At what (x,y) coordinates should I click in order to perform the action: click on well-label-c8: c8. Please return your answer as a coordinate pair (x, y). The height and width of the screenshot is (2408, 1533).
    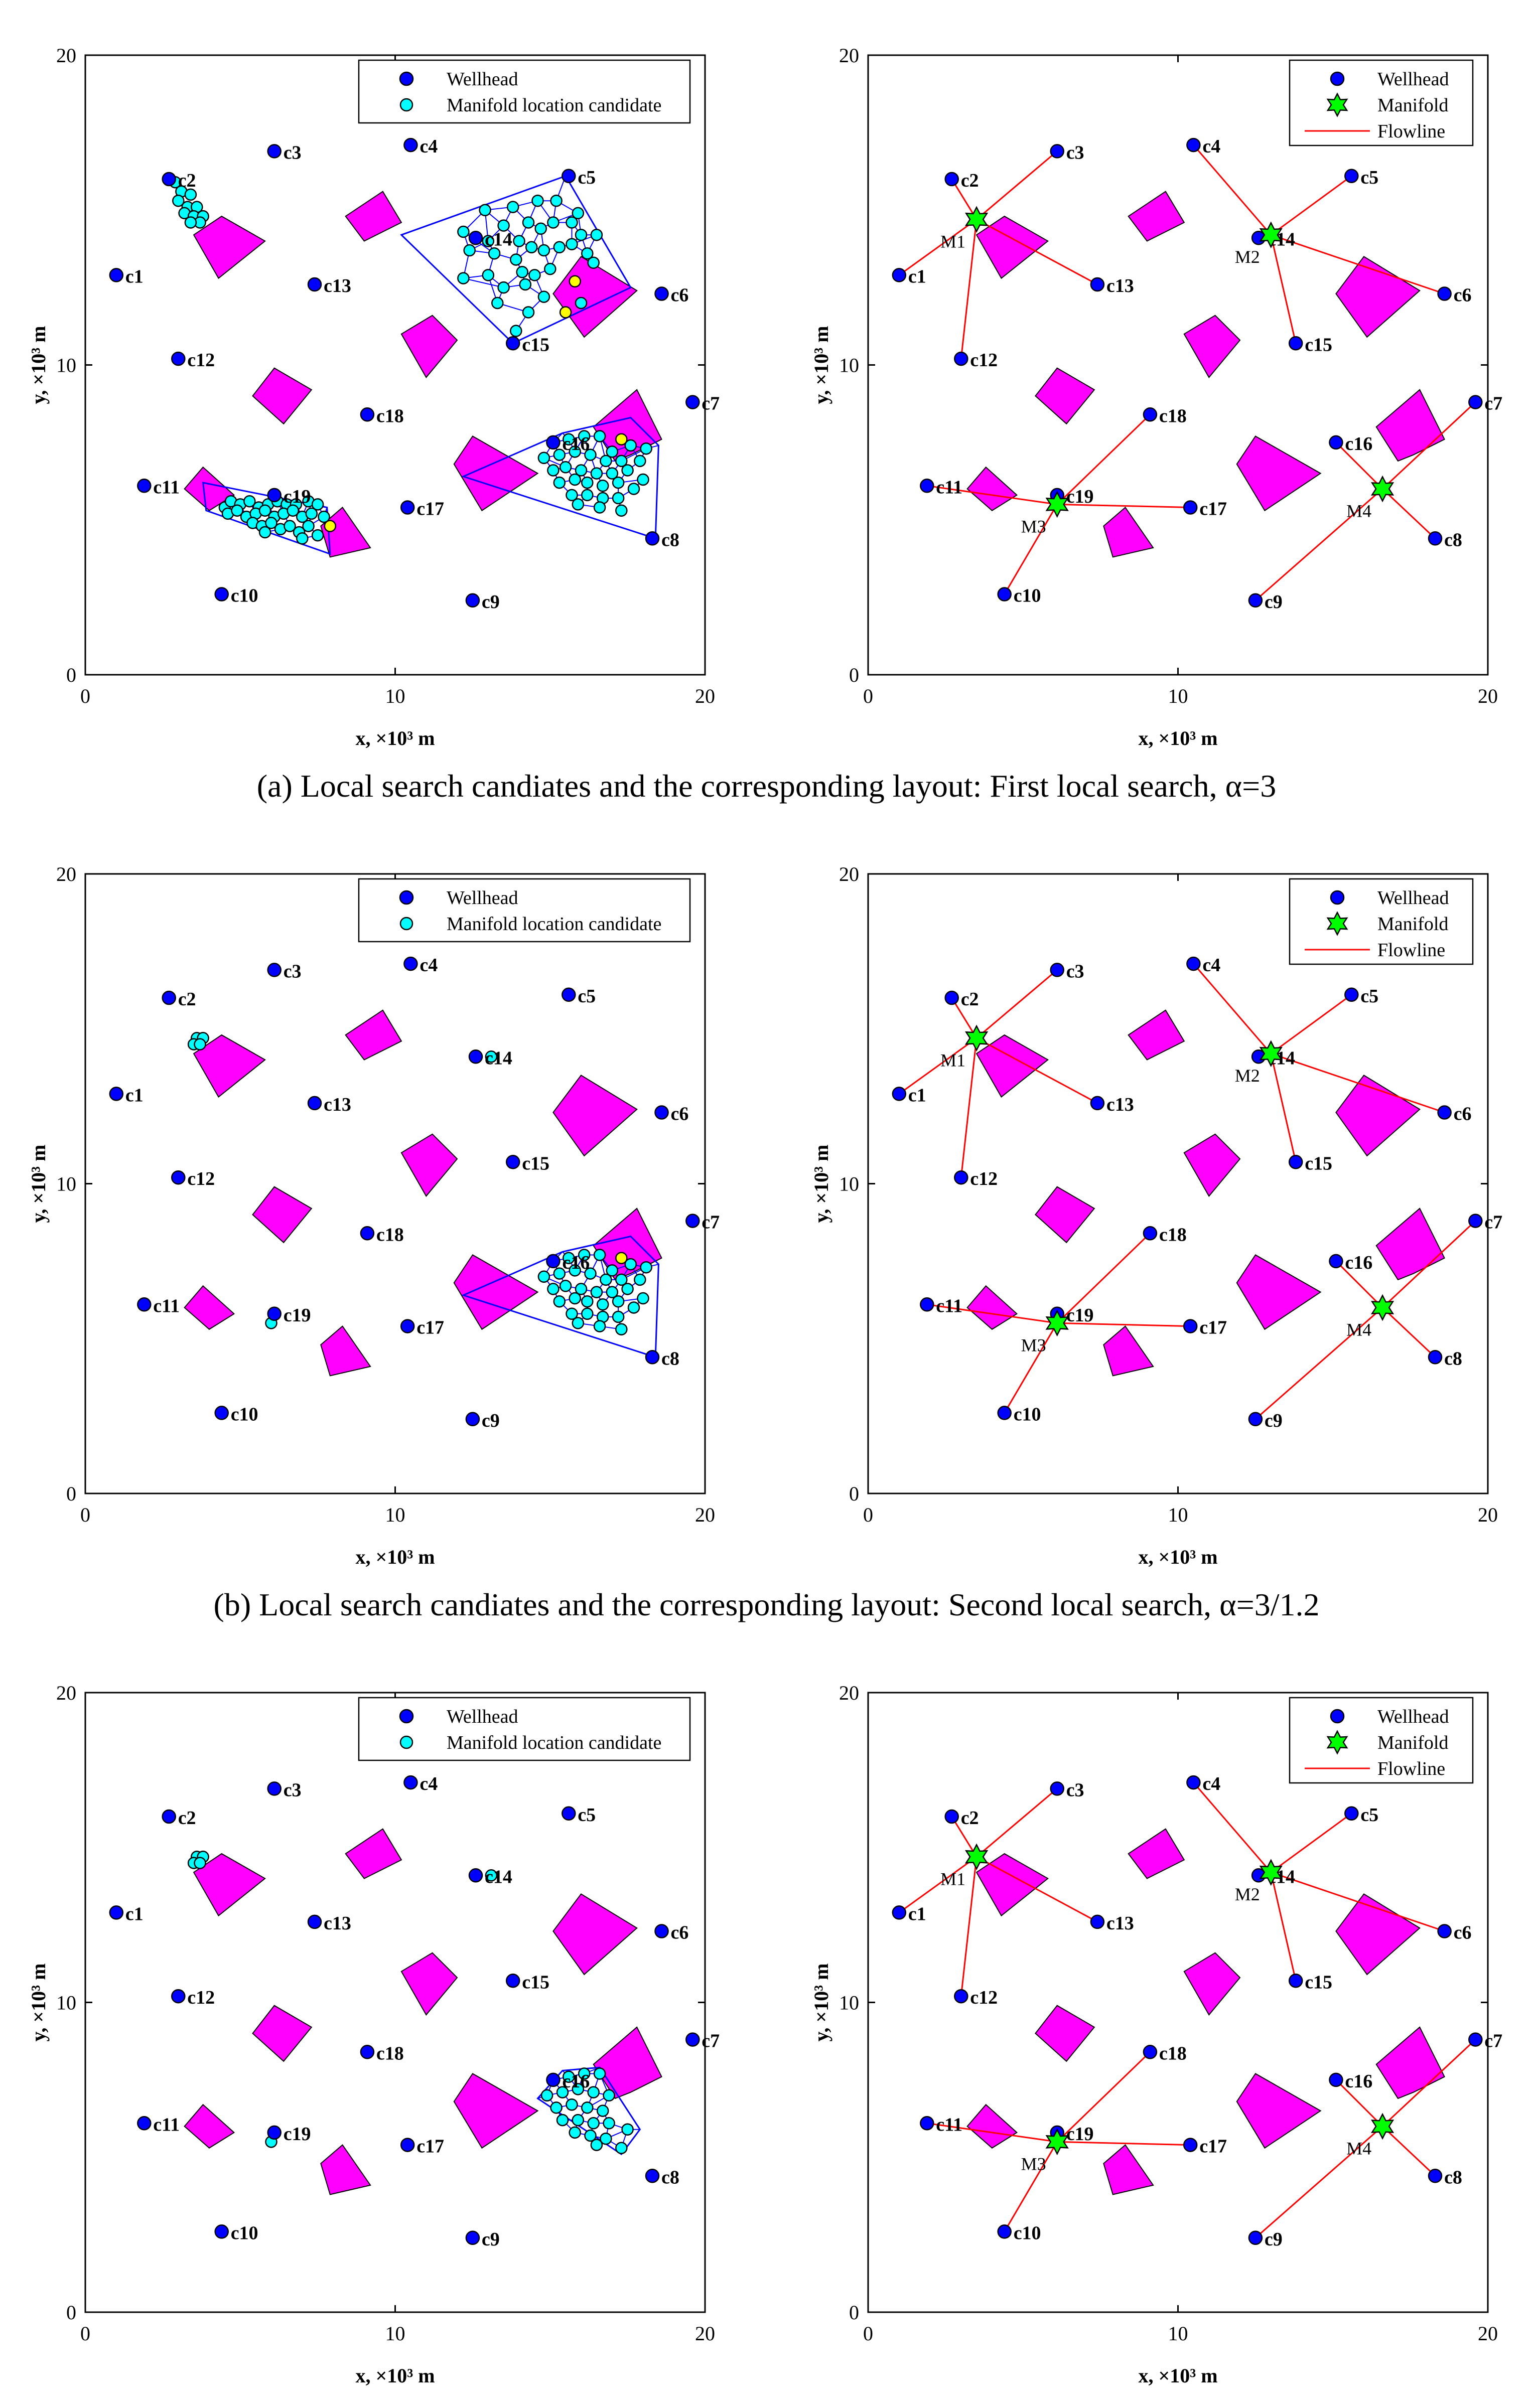
    Looking at the image, I should click on (1453, 1358).